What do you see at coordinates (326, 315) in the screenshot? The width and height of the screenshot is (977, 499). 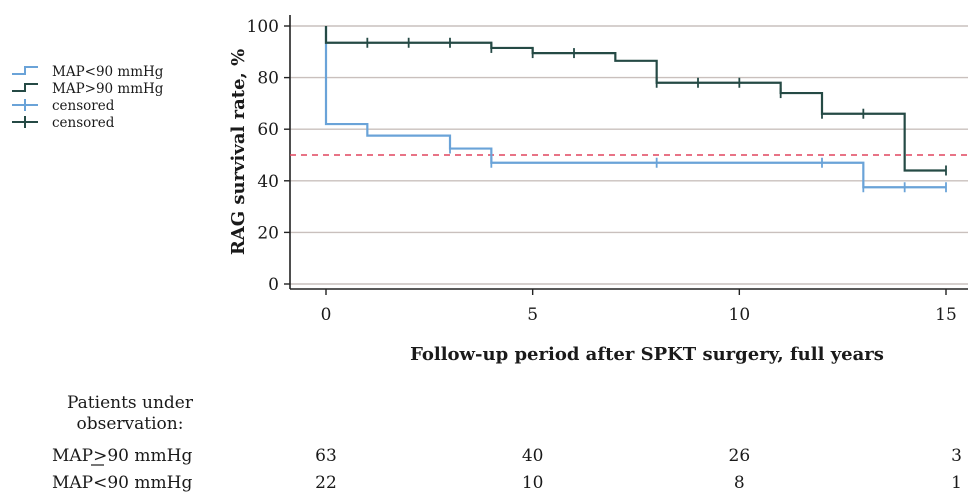 I see `x-tick-label: 0` at bounding box center [326, 315].